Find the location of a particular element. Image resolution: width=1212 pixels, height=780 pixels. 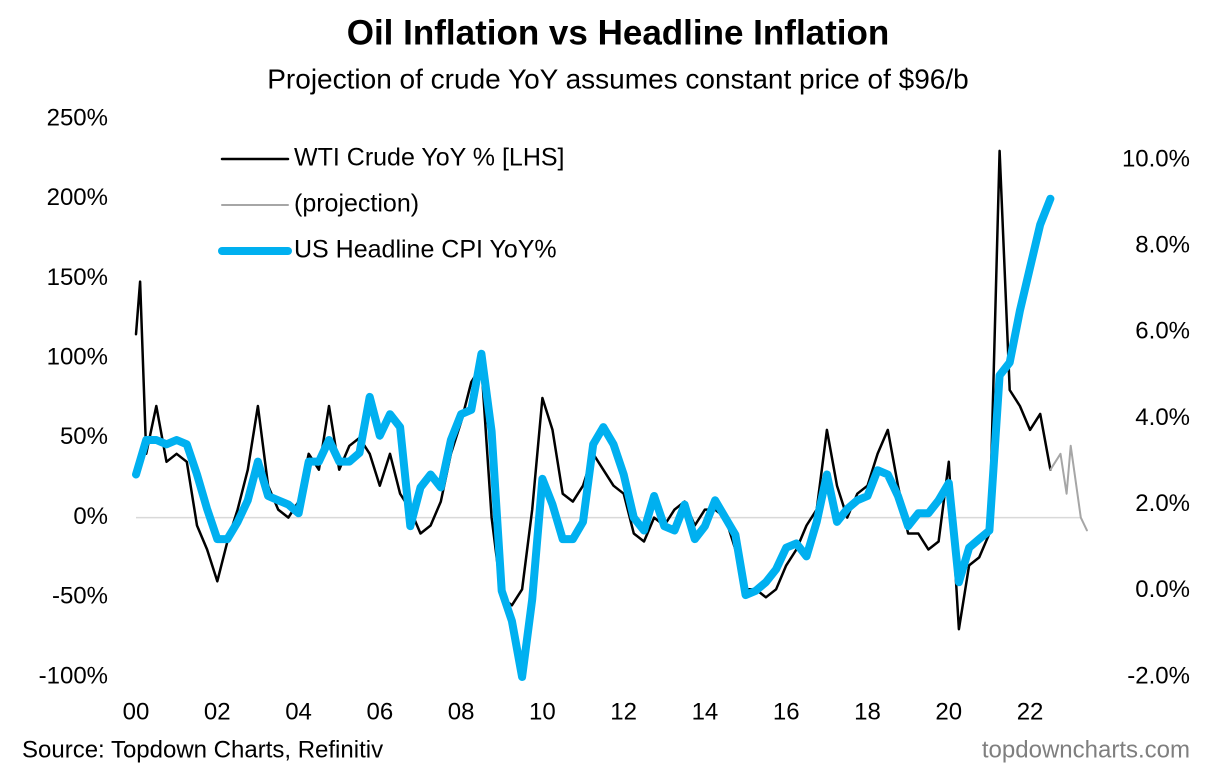

y2-tick-label: 6.0% is located at coordinates (1162, 331).